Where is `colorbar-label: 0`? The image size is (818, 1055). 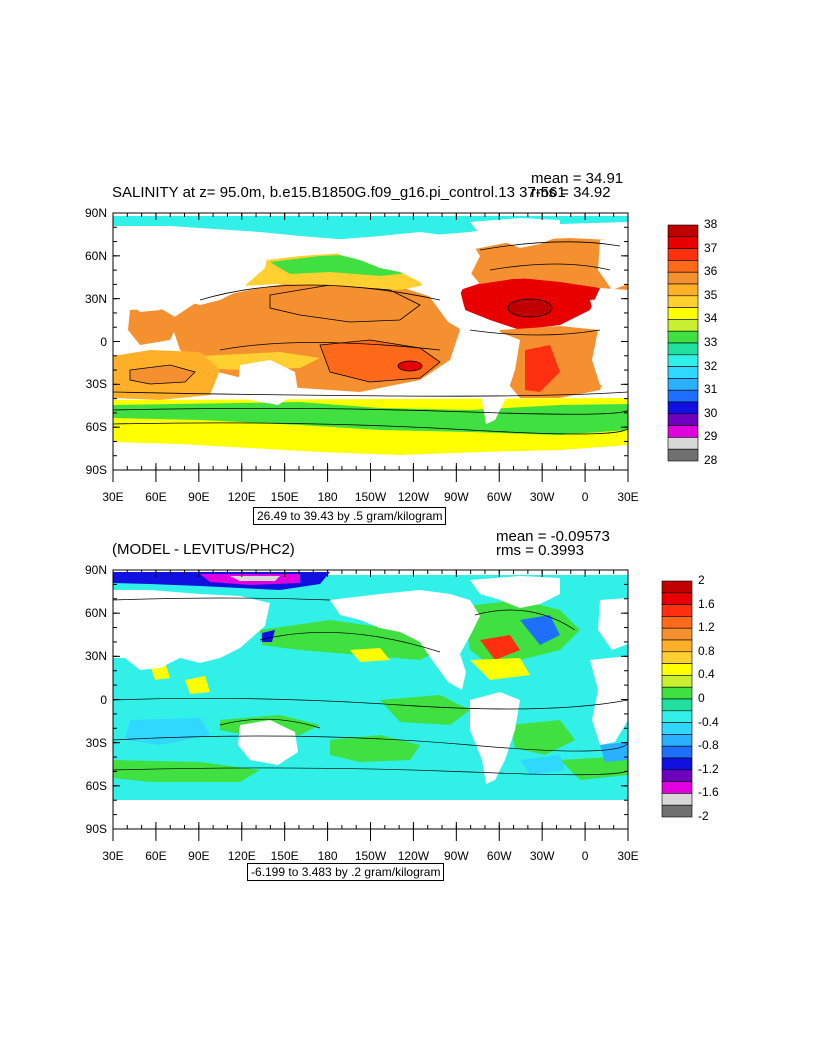
colorbar-label: 0 is located at coordinates (701, 698).